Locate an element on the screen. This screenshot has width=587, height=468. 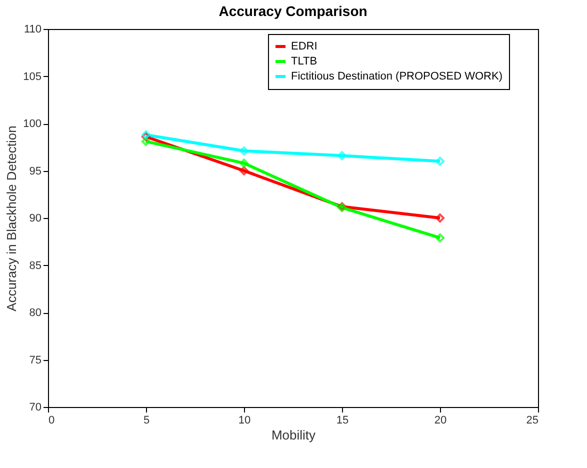
y-axis-title: Accuracy in Blackhole Detection is located at coordinates (12, 219).